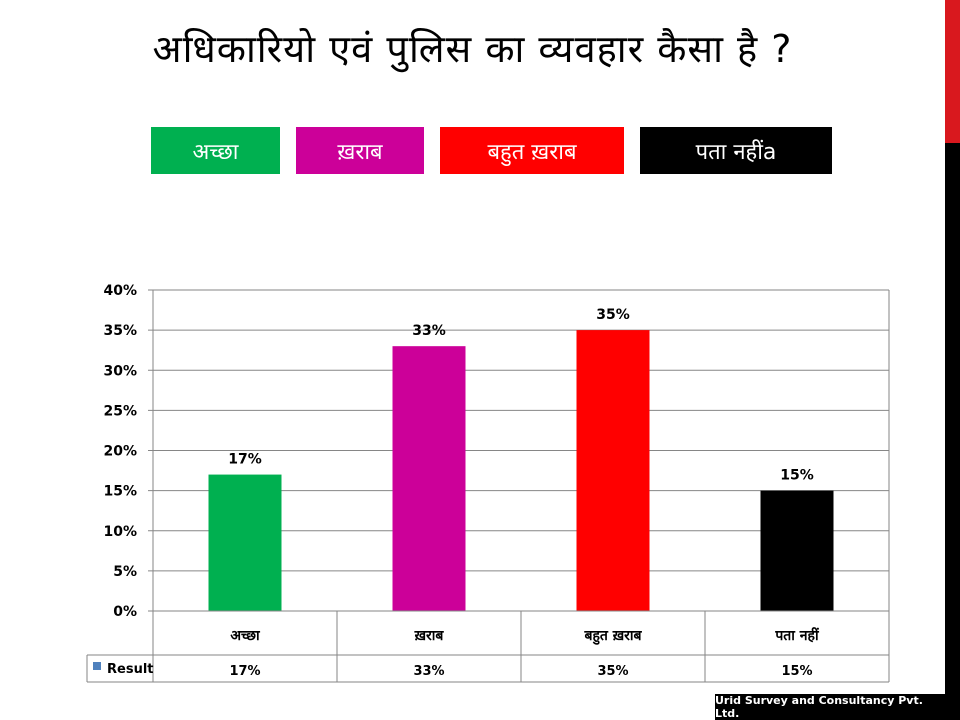 The width and height of the screenshot is (960, 720). Describe the element at coordinates (120, 411) in the screenshot. I see `y-tick-label: 25%` at that location.